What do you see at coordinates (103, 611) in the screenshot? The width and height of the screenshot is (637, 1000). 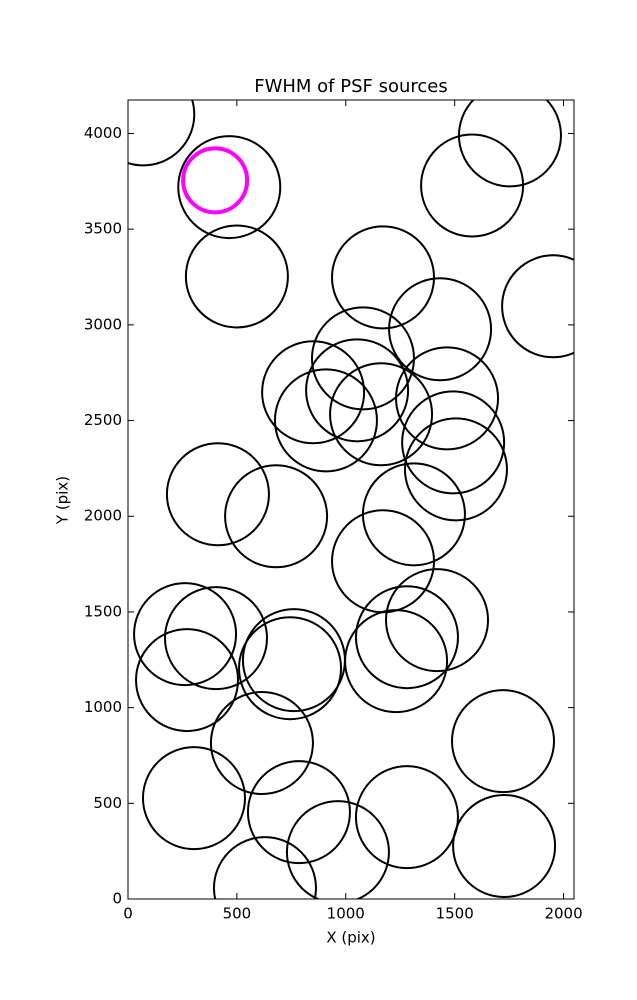 I see `y-tick-label: 1500` at bounding box center [103, 611].